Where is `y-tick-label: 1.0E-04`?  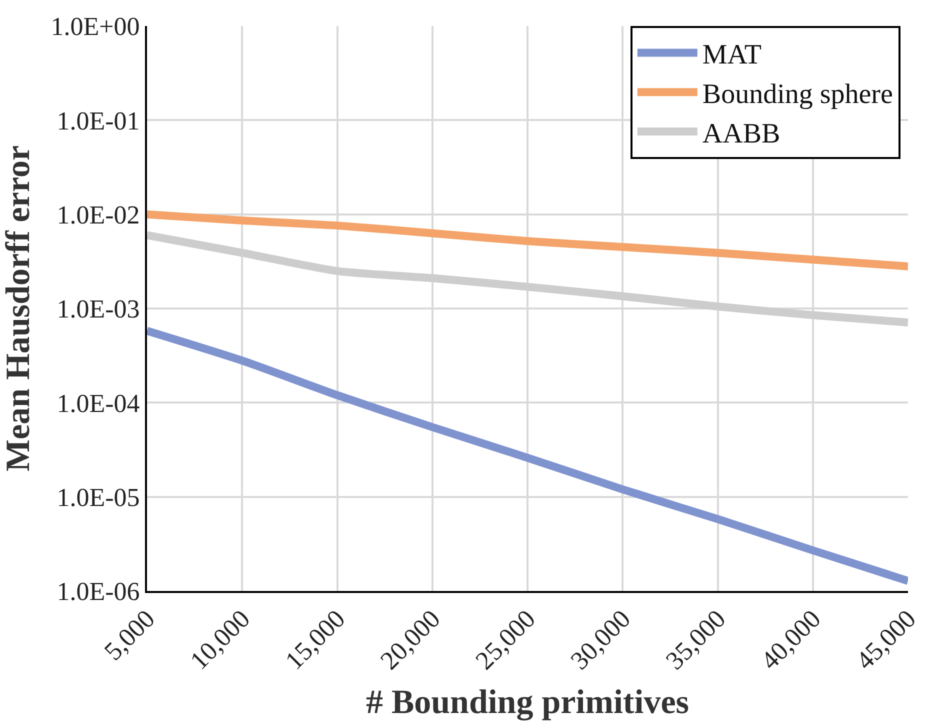 y-tick-label: 1.0E-04 is located at coordinates (98, 403).